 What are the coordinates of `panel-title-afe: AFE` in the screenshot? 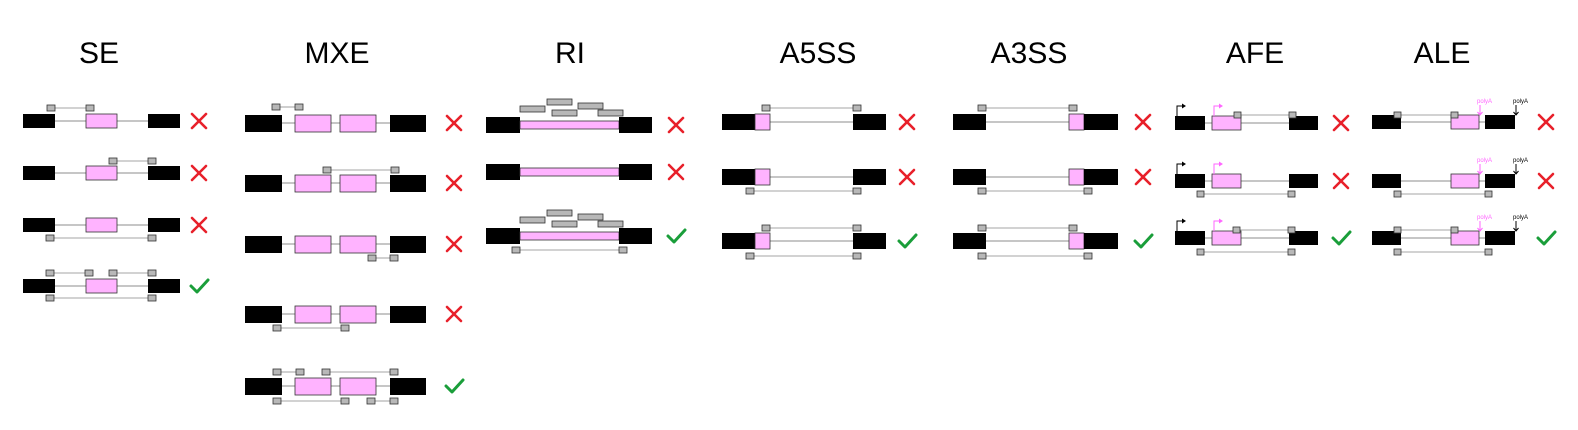 It's located at (1255, 53).